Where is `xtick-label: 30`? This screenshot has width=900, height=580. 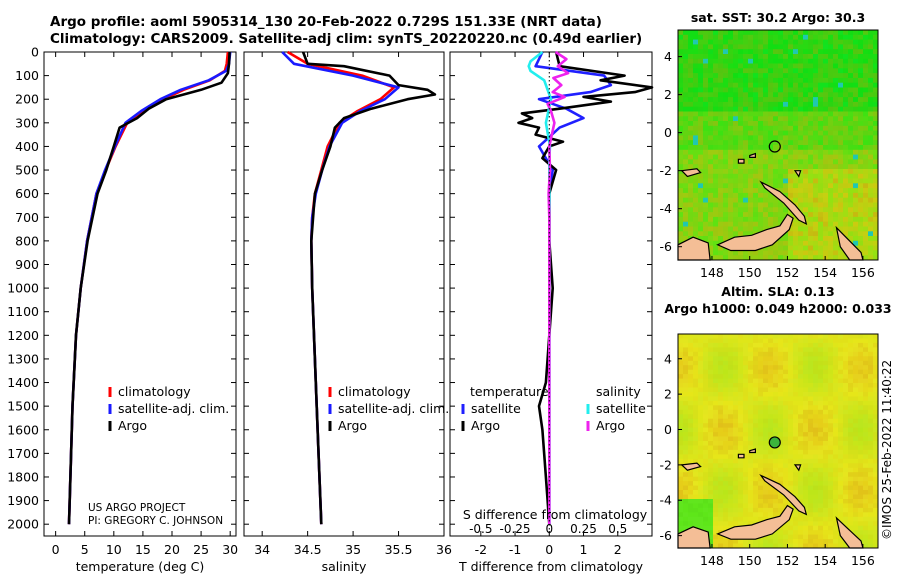
xtick-label: 30 is located at coordinates (230, 549).